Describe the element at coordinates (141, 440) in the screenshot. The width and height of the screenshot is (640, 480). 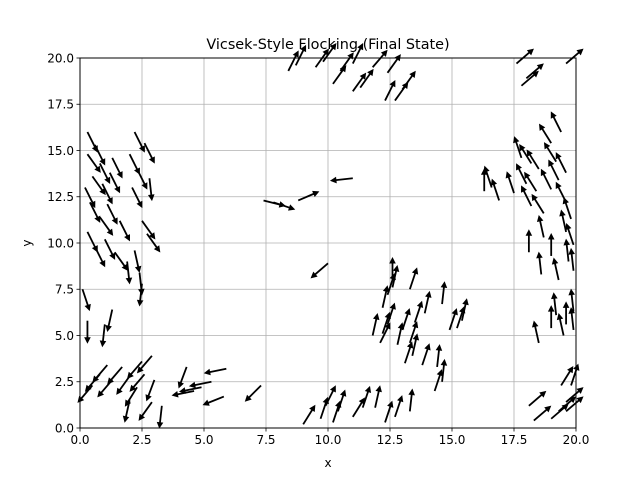
I see `x-tick-label: 2.5` at that location.